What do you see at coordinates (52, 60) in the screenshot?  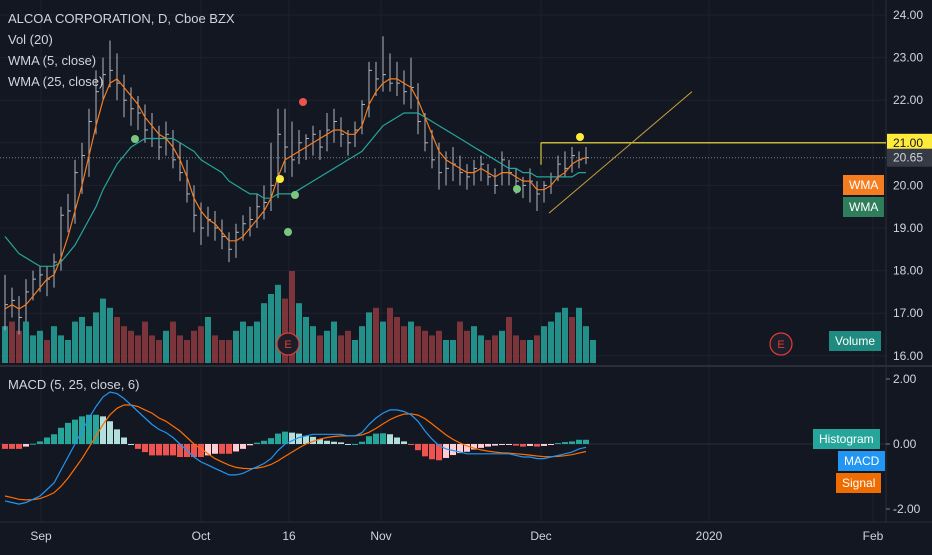 I see `study-wma5-label: WMA (5, close)` at bounding box center [52, 60].